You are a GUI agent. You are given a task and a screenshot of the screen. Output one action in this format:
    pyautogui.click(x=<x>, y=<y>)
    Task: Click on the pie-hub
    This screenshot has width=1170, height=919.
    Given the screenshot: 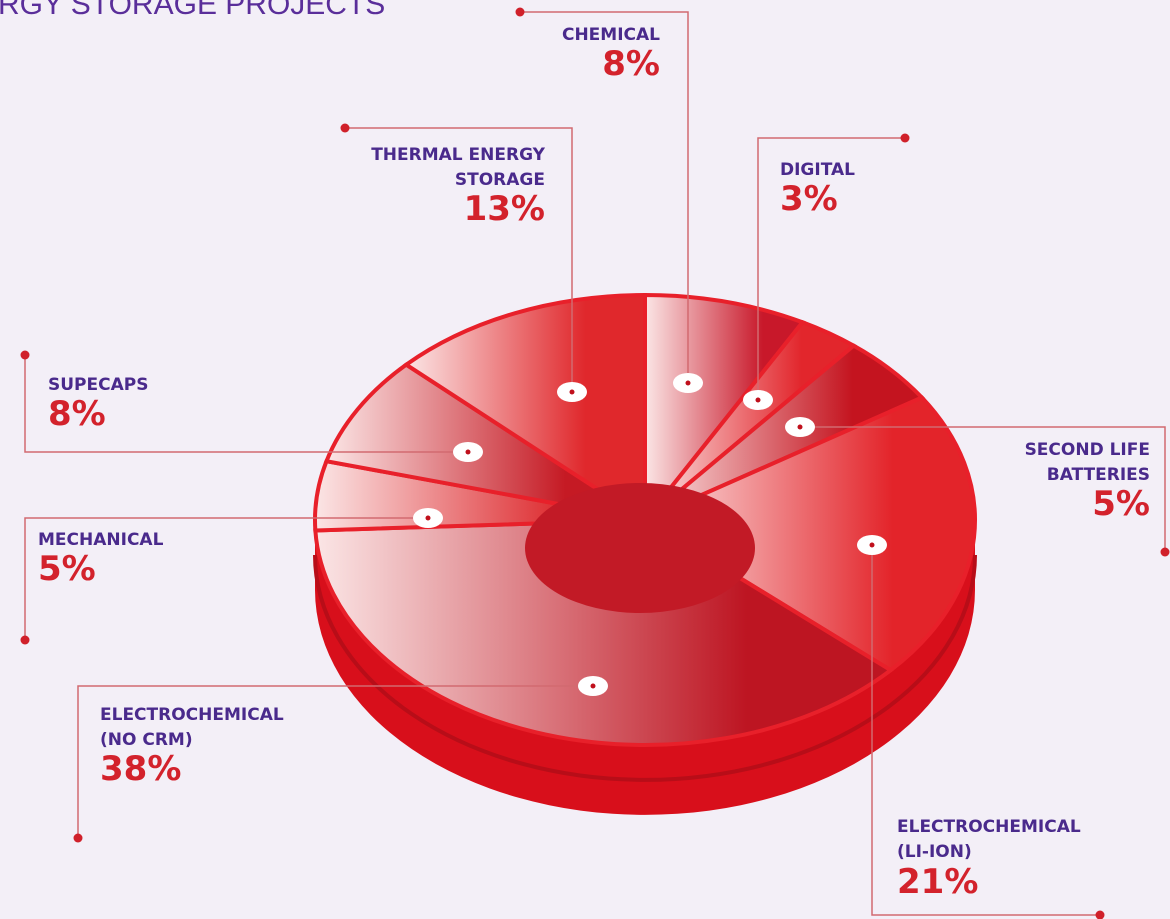 What is the action you would take?
    pyautogui.click(x=640, y=548)
    